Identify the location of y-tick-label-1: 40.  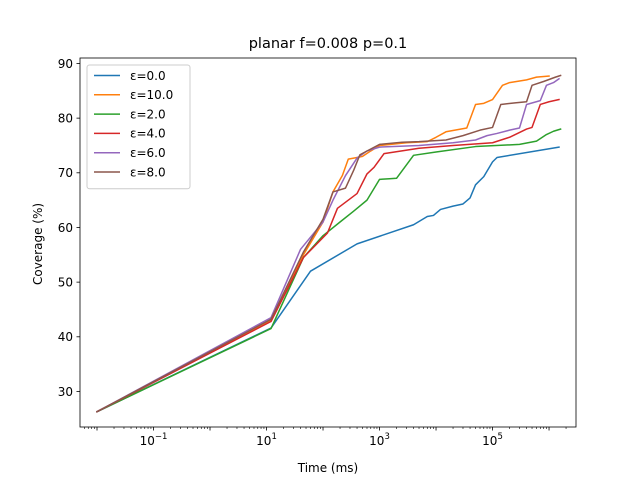
(65, 337).